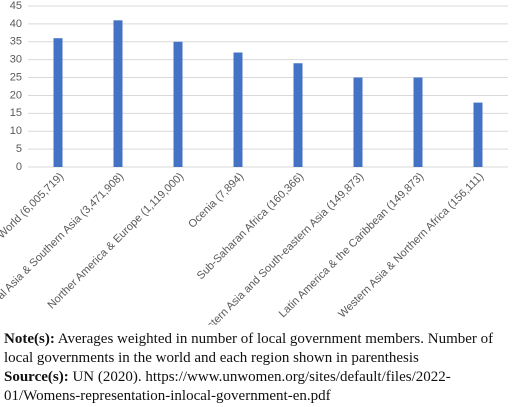 Image resolution: width=520 pixels, height=407 pixels. I want to click on y-tick-label: 5, so click(19, 149).